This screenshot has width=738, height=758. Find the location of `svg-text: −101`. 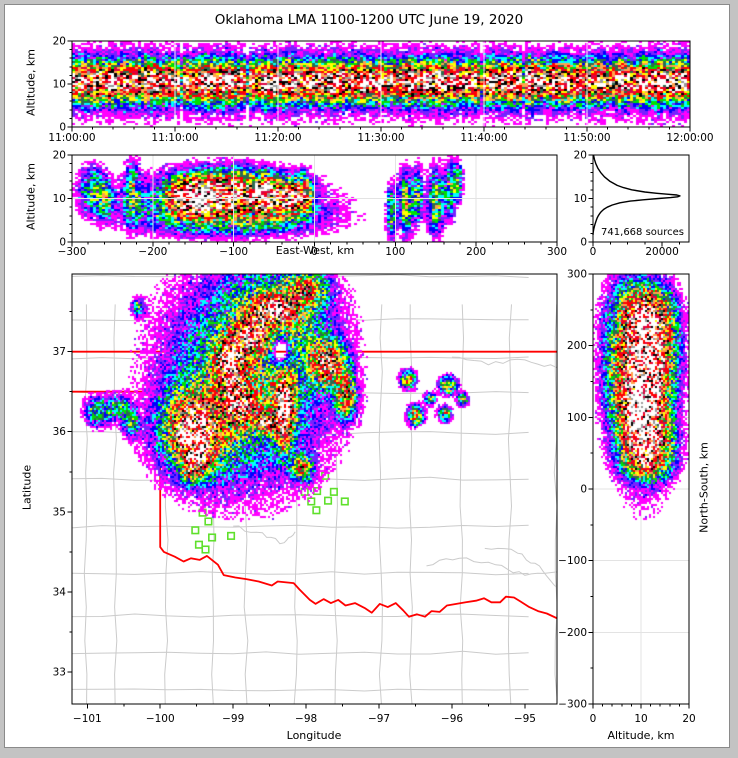

svg-text: −101 is located at coordinates (87, 719).